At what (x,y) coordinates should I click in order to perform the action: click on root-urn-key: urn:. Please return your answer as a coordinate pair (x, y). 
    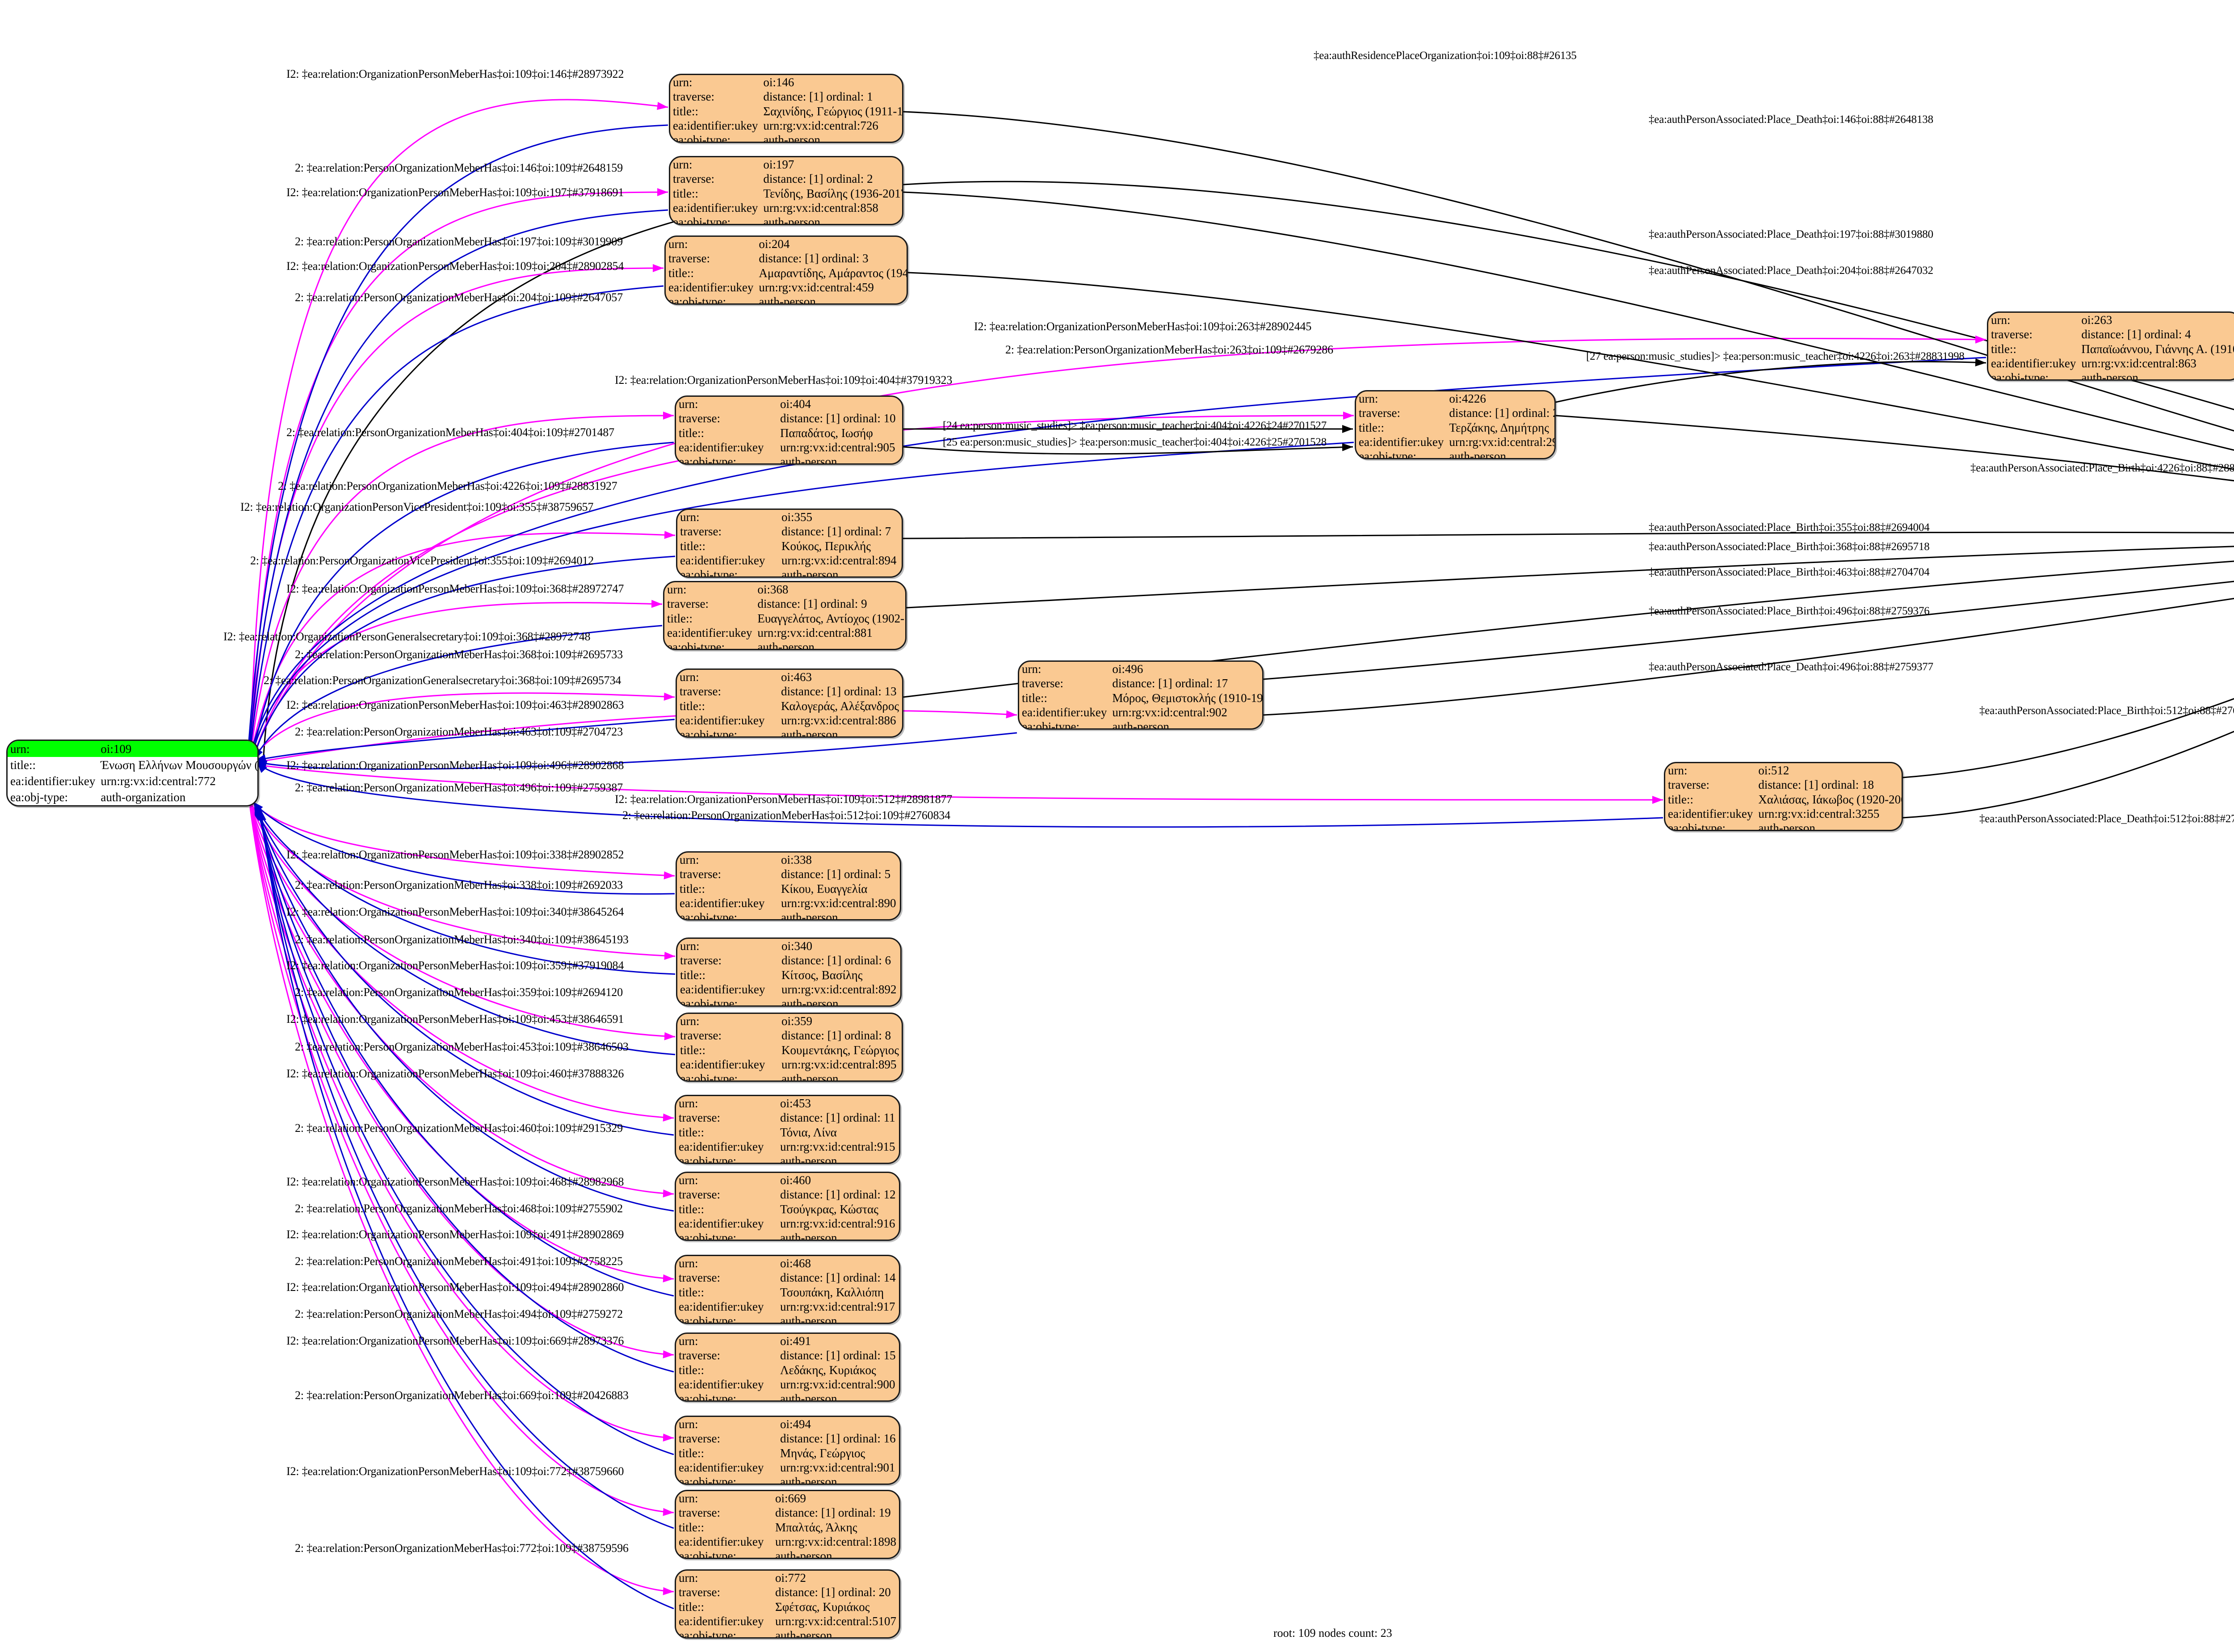
    Looking at the image, I should click on (53, 749).